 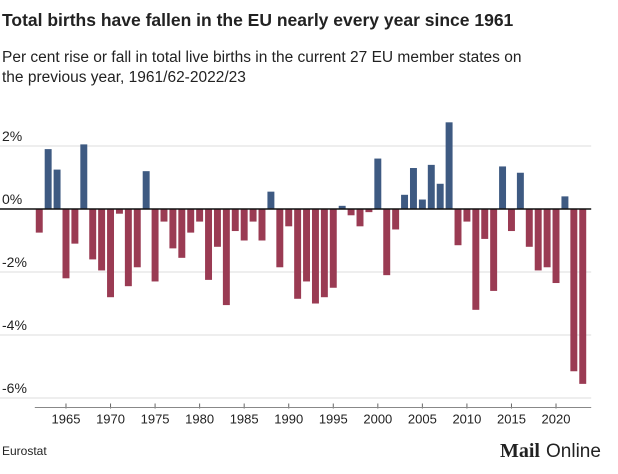 What do you see at coordinates (199, 419) in the screenshot?
I see `x-tick-label: 1980` at bounding box center [199, 419].